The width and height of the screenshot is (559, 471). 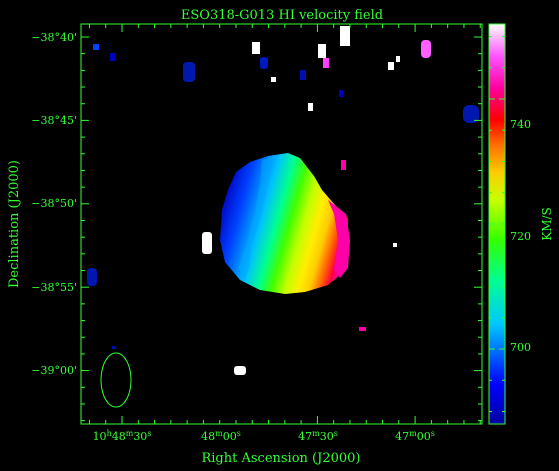 What do you see at coordinates (282, 15) in the screenshot?
I see `chart-title: ESO318-G013 HI velocity field` at bounding box center [282, 15].